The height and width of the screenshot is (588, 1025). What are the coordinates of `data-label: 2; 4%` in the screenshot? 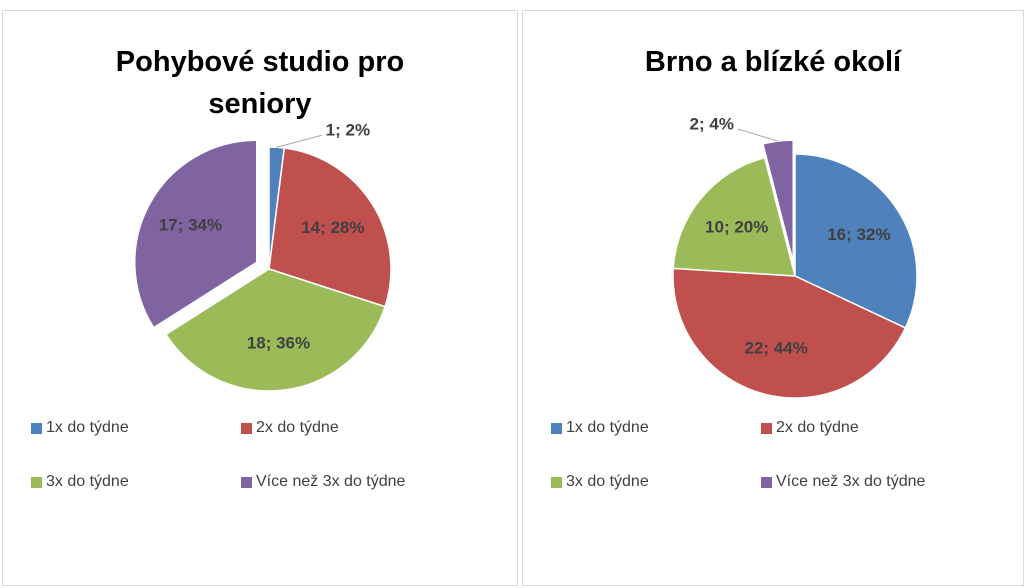 It's located at (712, 124).